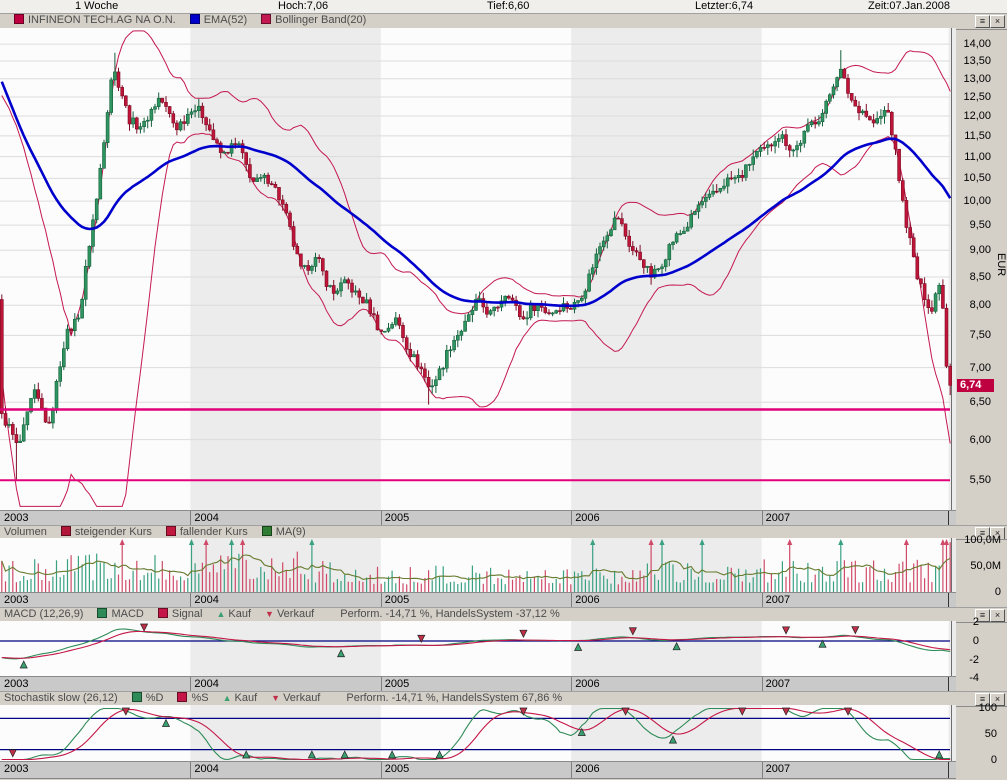  Describe the element at coordinates (478, 565) in the screenshot. I see `volume-chart` at that location.